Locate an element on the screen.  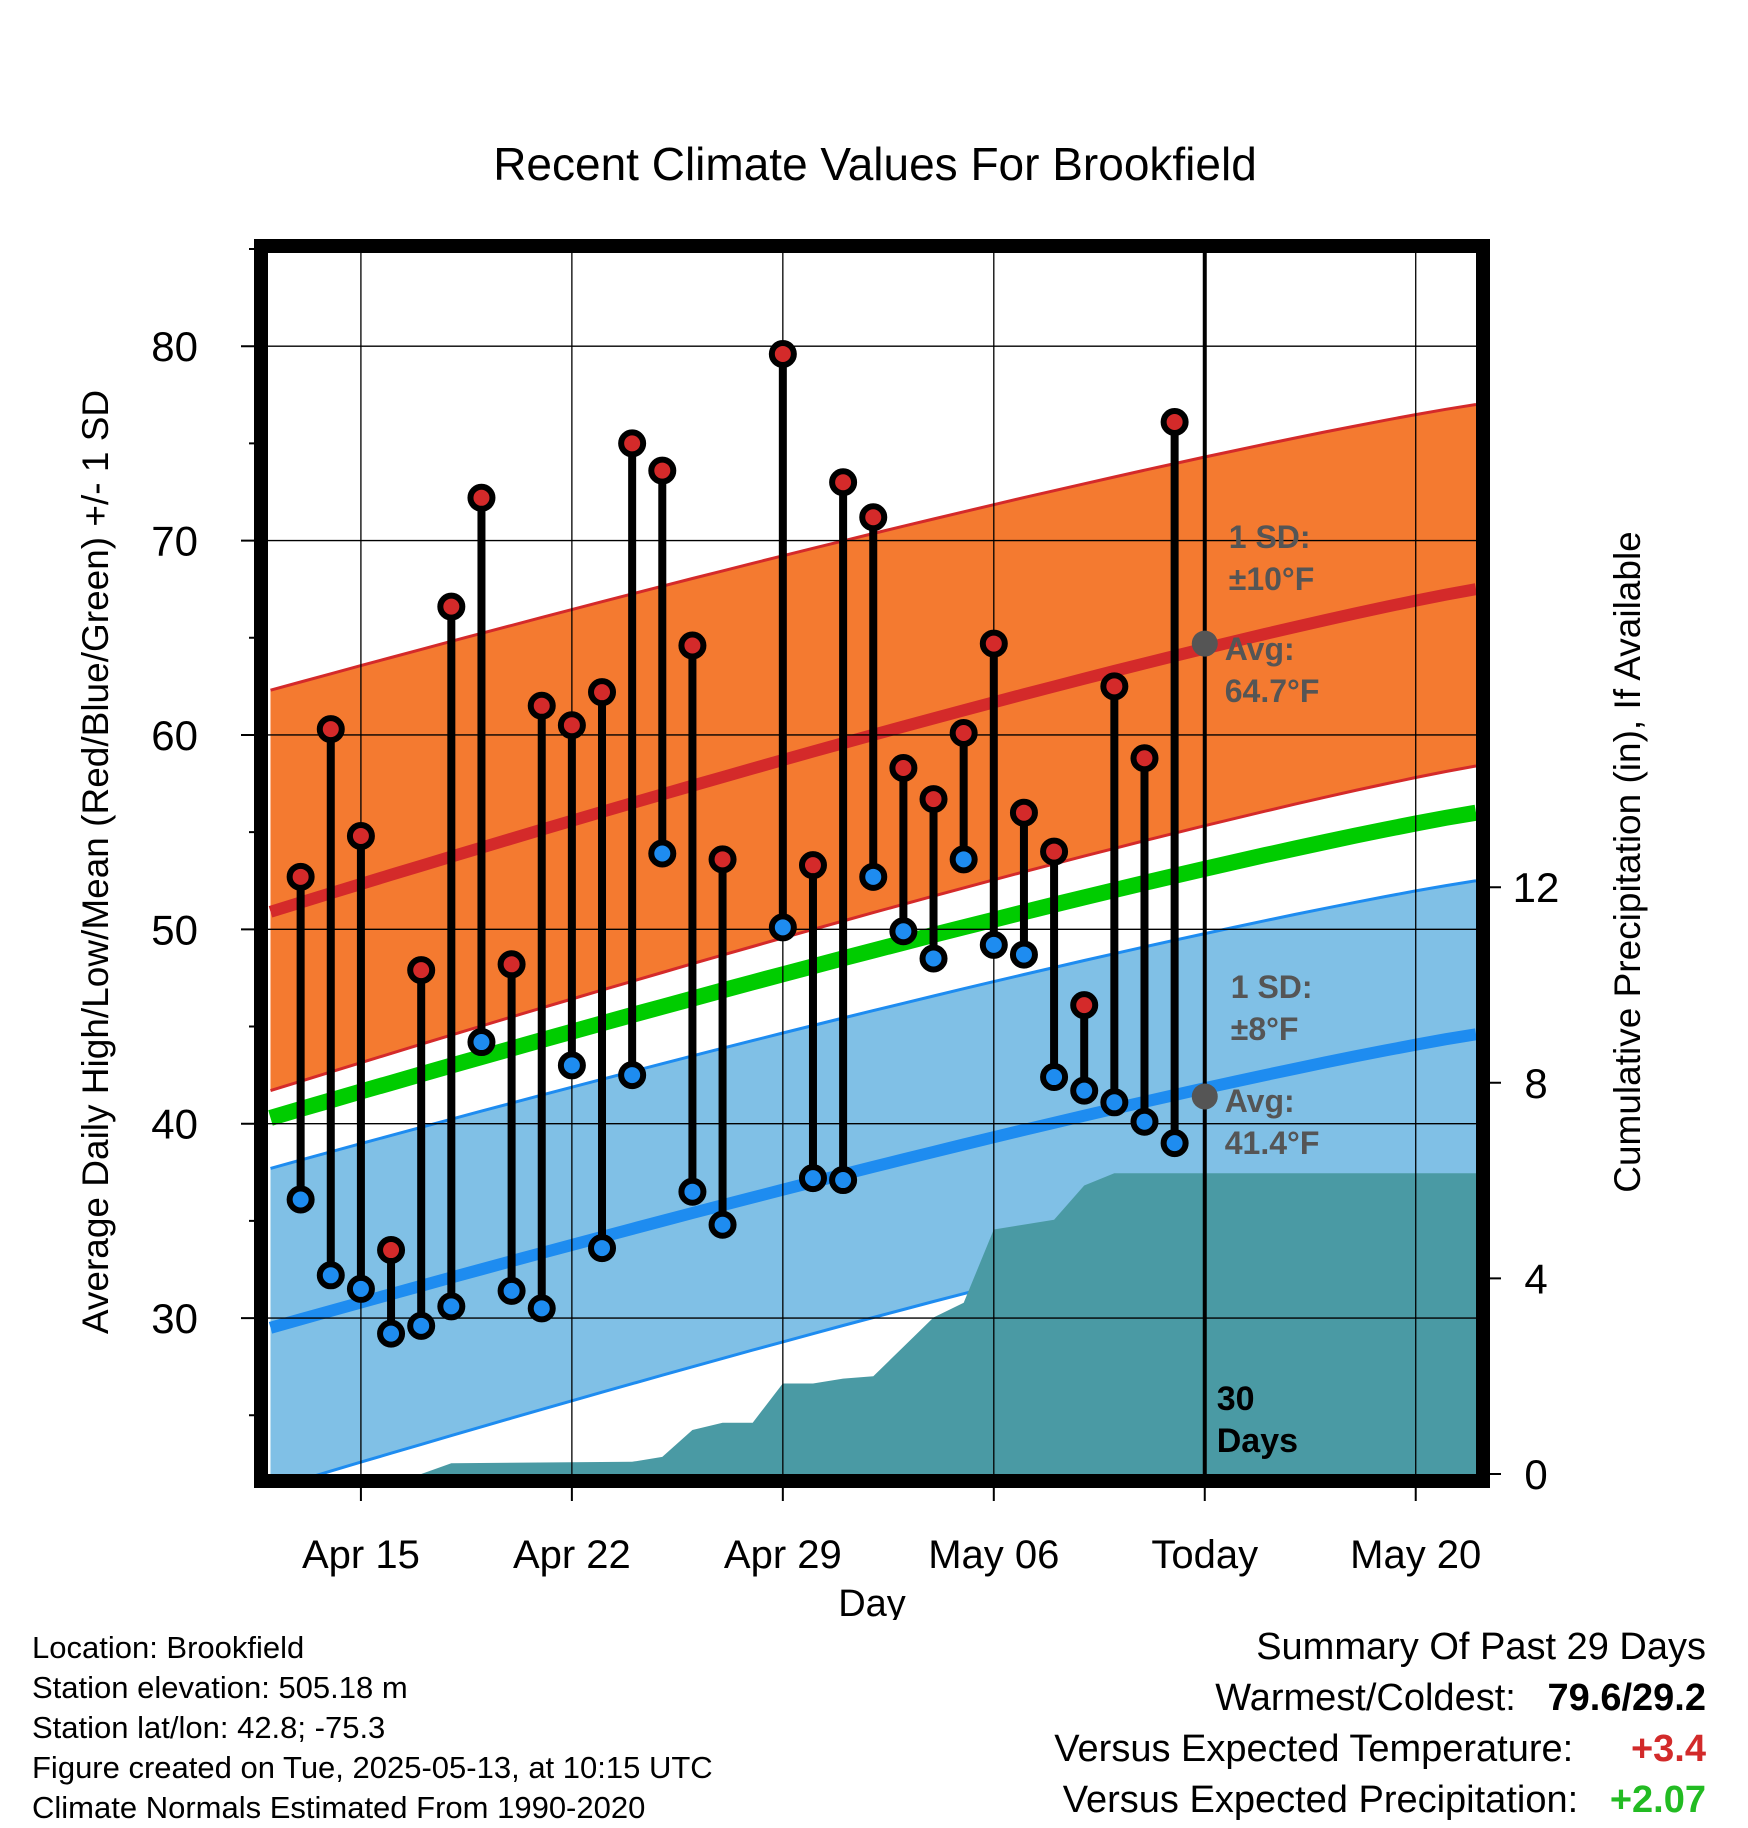
high-sd-label: 1 SD: is located at coordinates (1270, 537).